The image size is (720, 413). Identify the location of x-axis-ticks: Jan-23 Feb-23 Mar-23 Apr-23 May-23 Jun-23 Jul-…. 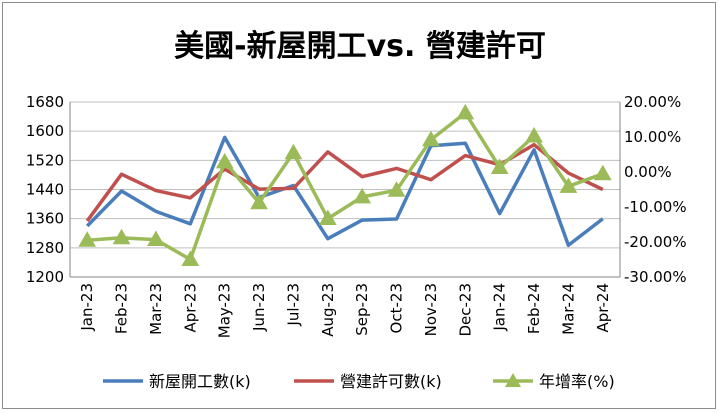
(345, 310).